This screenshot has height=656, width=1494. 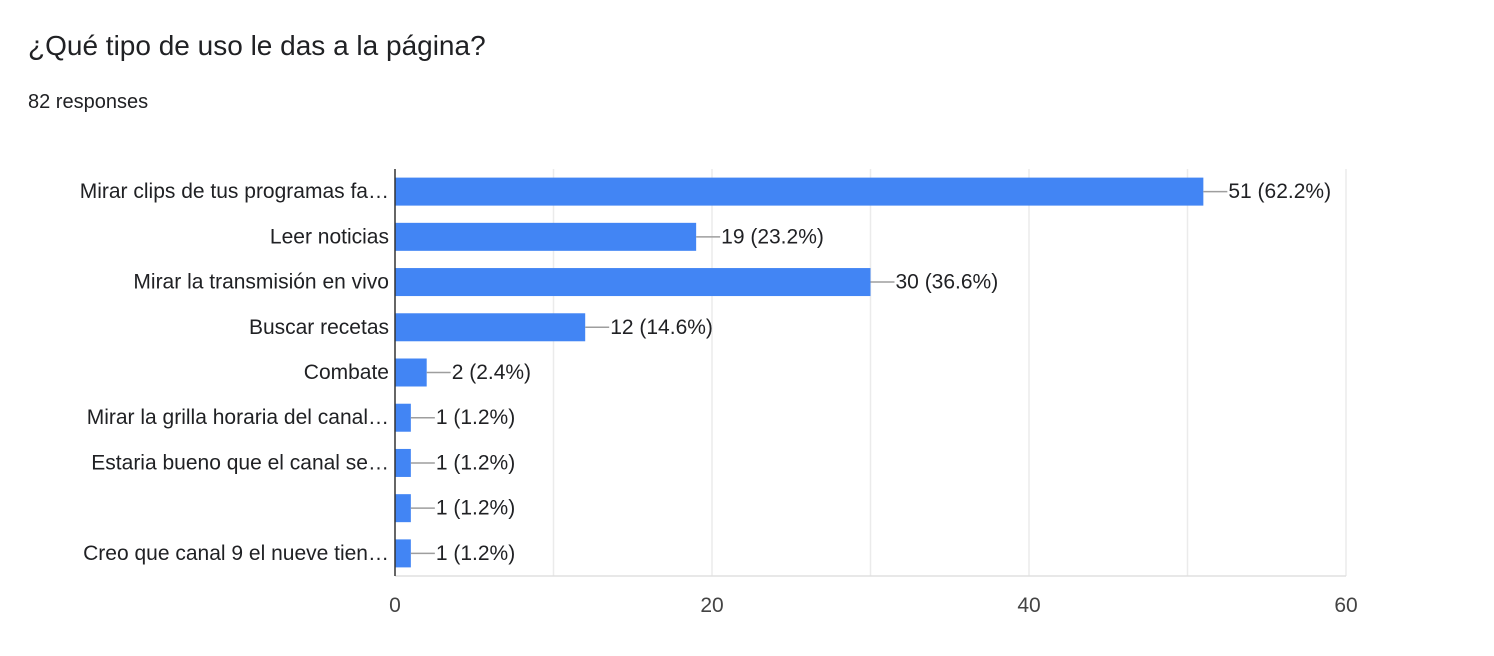 What do you see at coordinates (947, 282) in the screenshot?
I see `data-label: 30 (36.6%)` at bounding box center [947, 282].